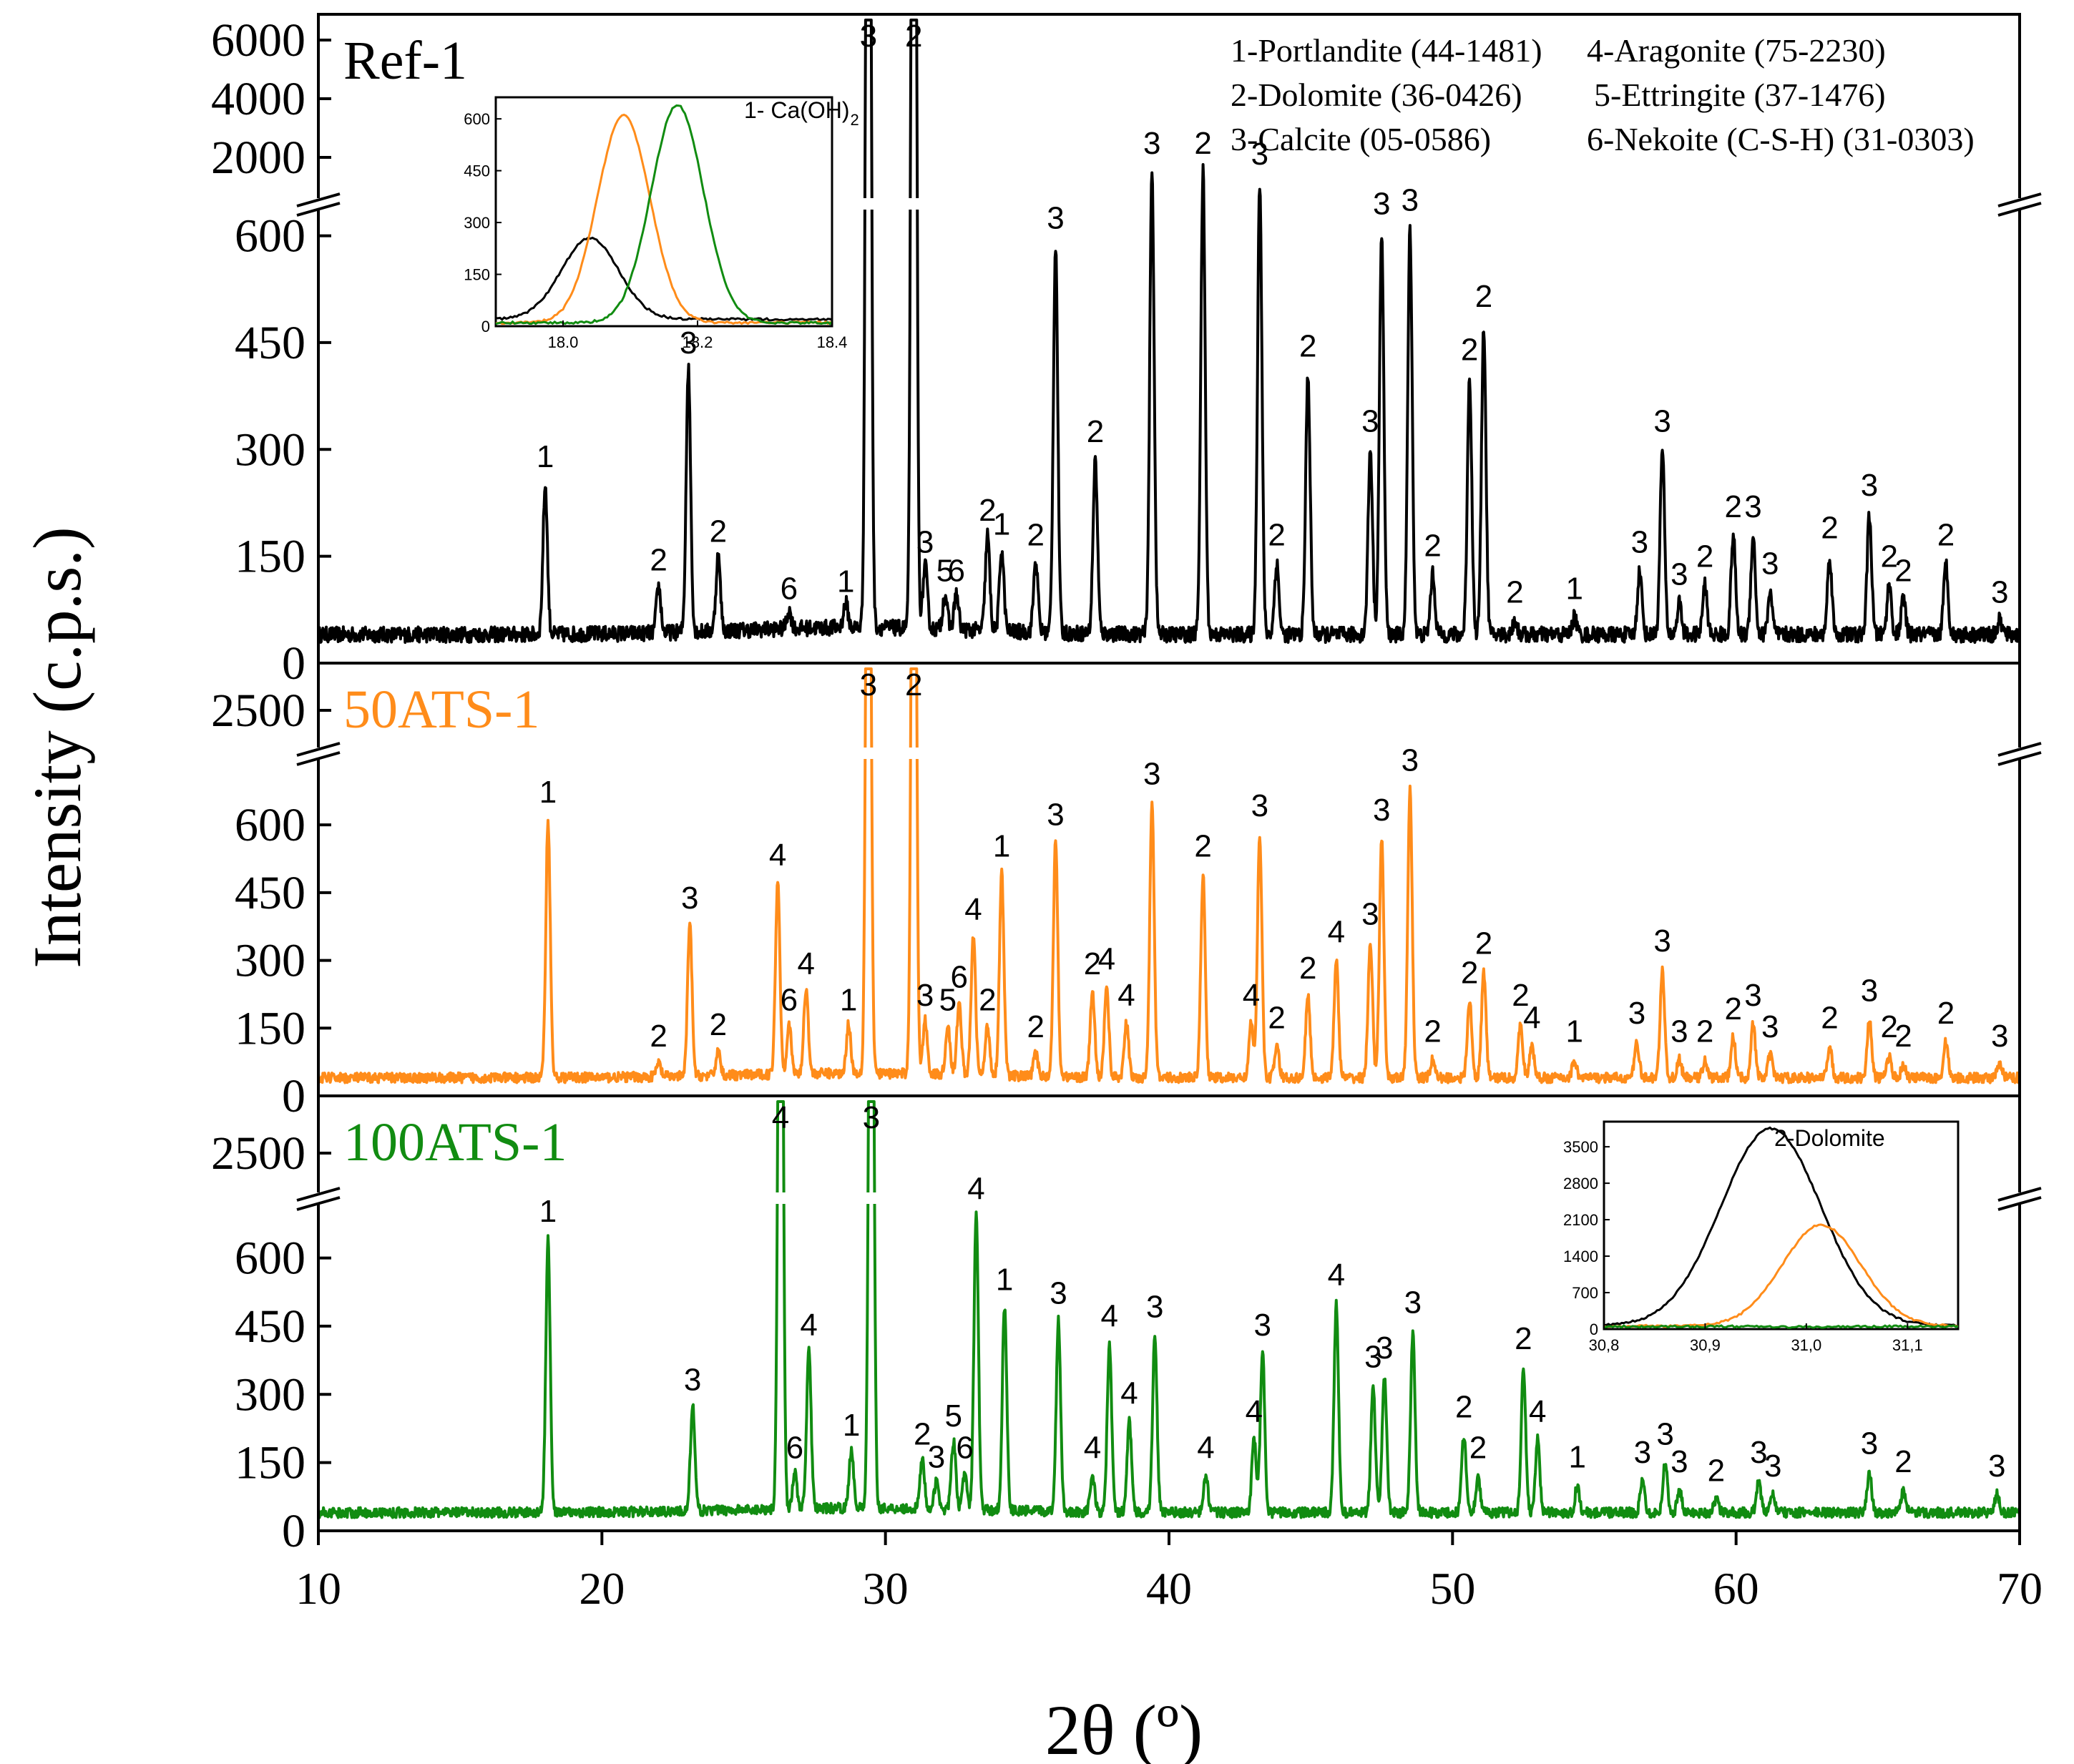 The width and height of the screenshot is (2074, 1764). Describe the element at coordinates (441, 710) in the screenshot. I see `panel-title: 50ATS-1` at that location.